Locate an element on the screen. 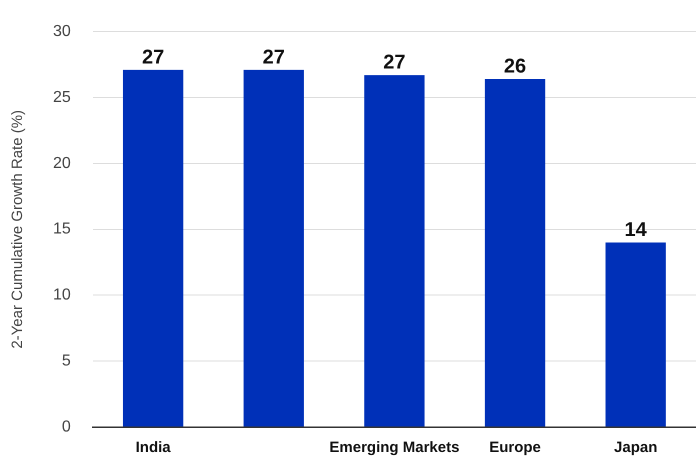 Image resolution: width=696 pixels, height=469 pixels. y-tick-label: 5 is located at coordinates (66, 361).